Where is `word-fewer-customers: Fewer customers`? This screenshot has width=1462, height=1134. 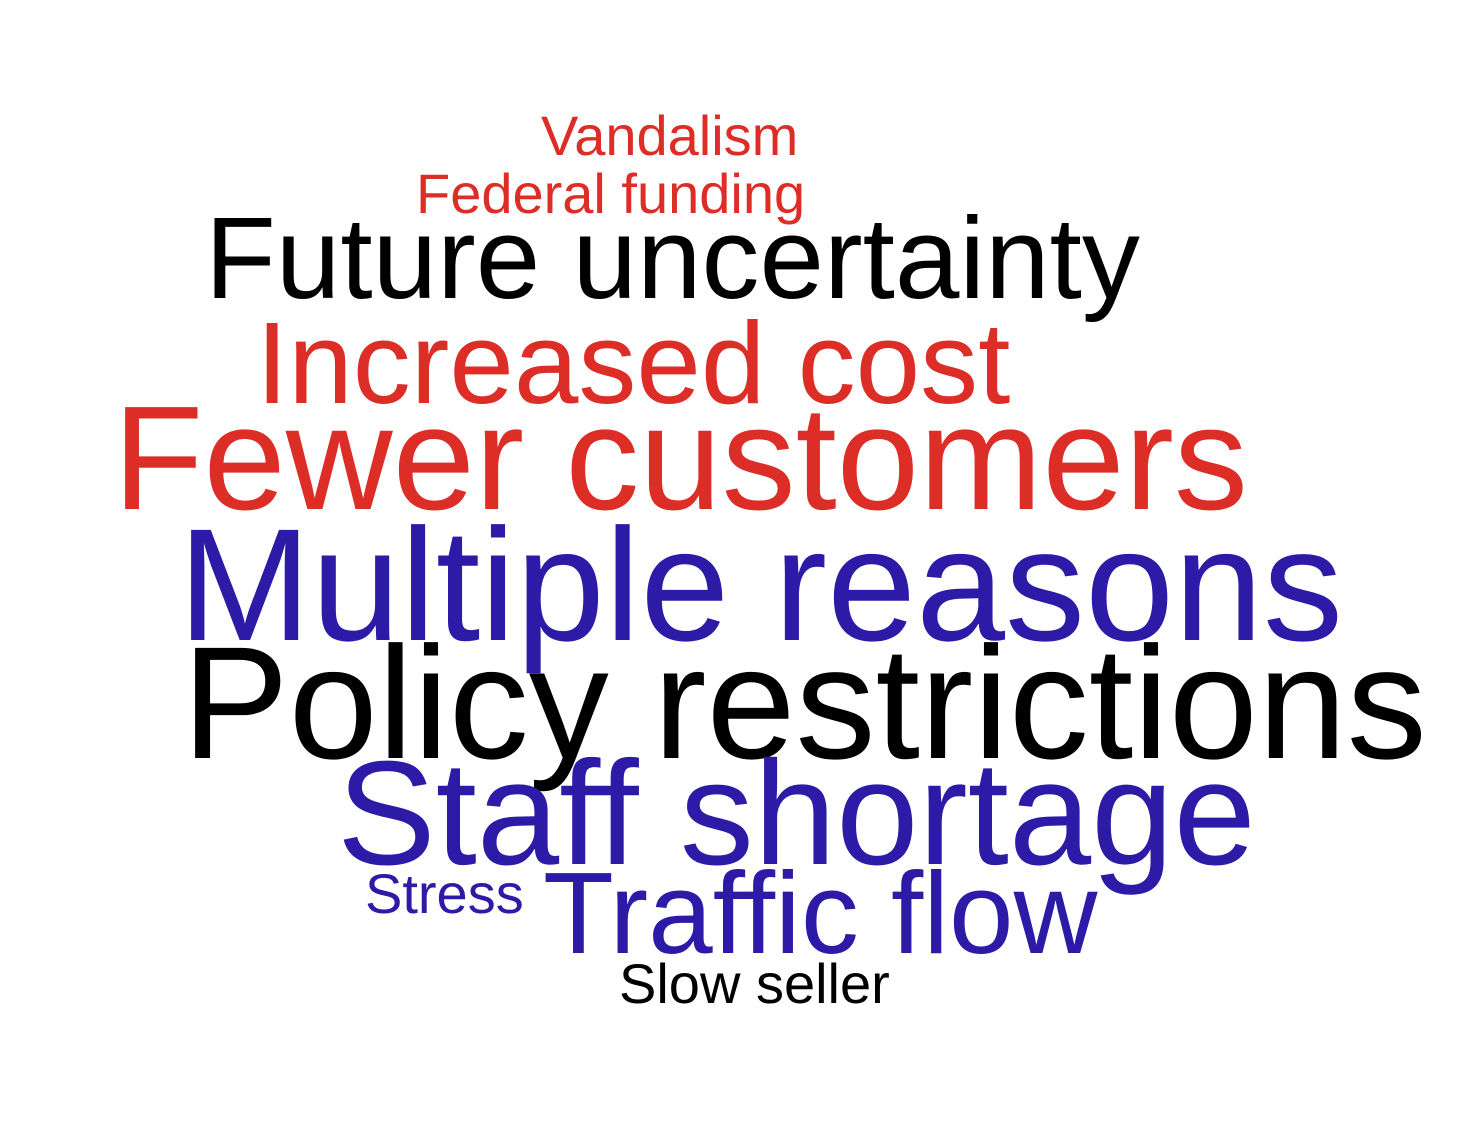
word-fewer-customers: Fewer customers is located at coordinates (680, 458).